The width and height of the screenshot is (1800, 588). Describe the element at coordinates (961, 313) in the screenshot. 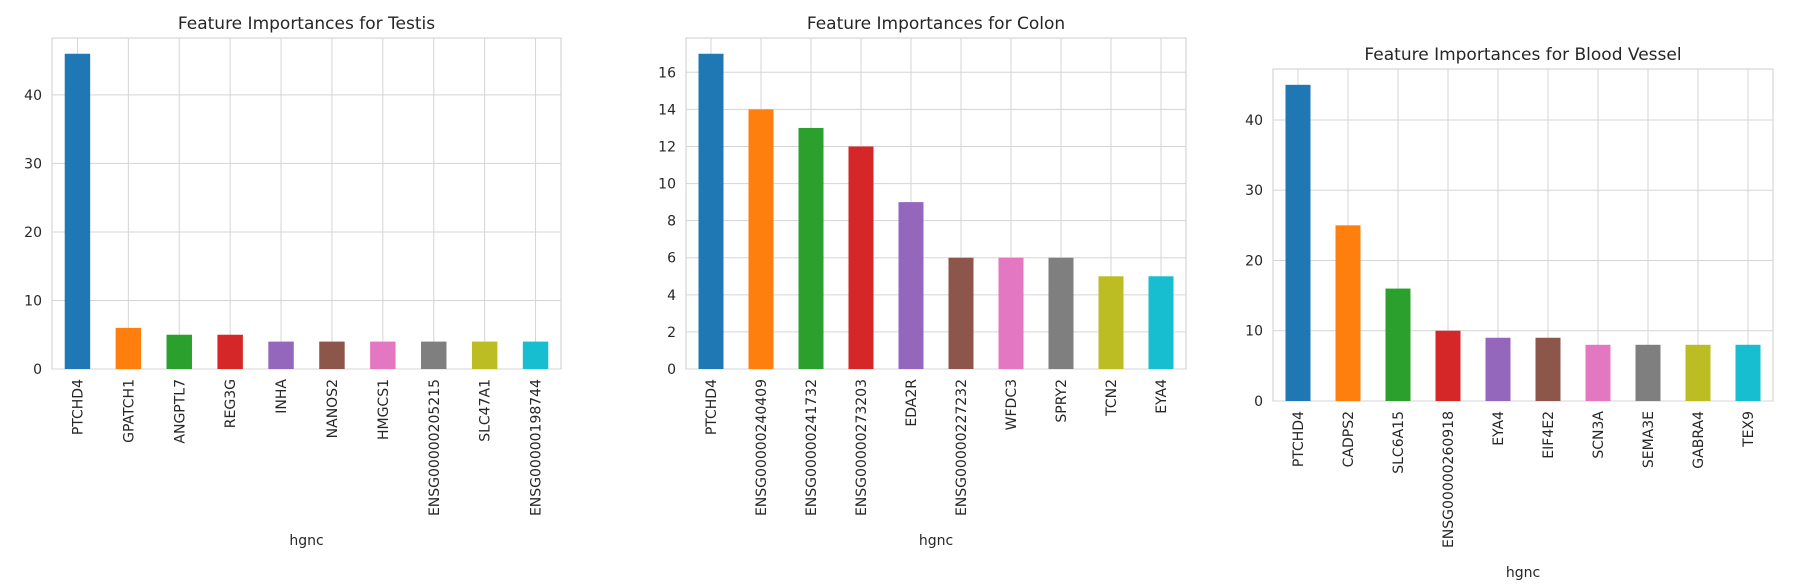

I see `bar-ensg00000227232` at that location.